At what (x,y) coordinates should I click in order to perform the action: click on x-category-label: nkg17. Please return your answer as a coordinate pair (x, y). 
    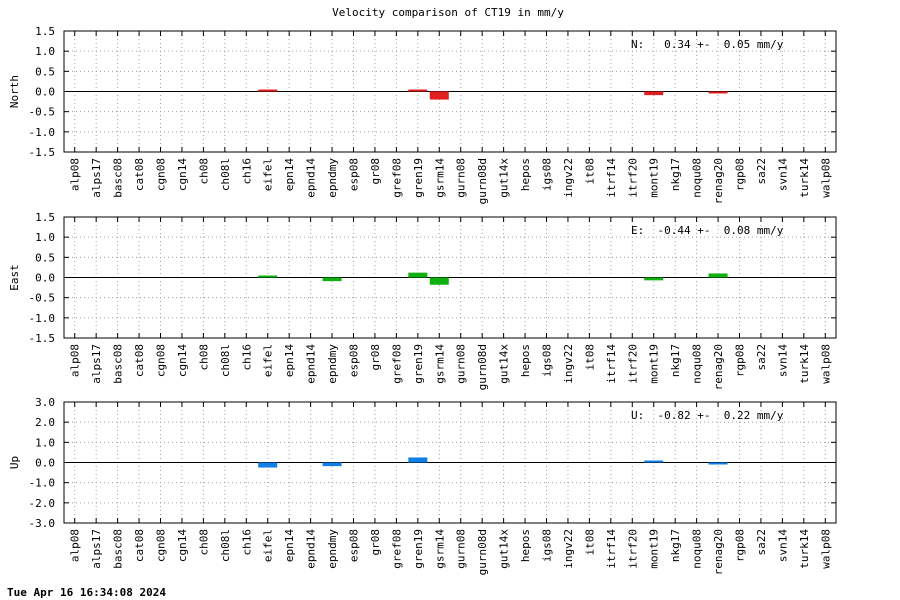
    Looking at the image, I should click on (675, 360).